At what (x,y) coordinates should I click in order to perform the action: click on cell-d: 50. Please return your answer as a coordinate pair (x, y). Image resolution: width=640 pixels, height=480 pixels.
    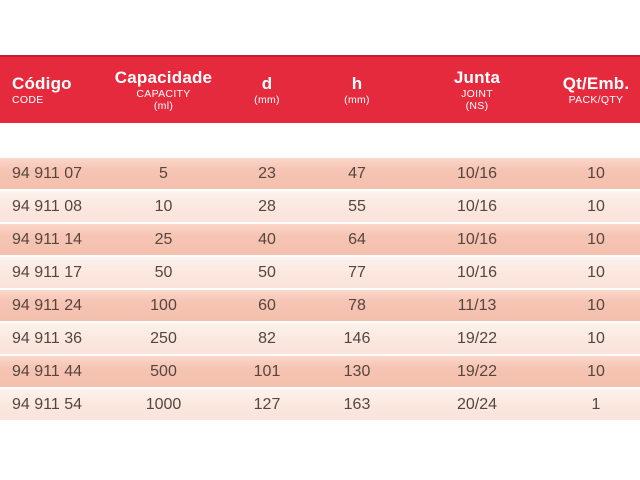
    Looking at the image, I should click on (267, 272).